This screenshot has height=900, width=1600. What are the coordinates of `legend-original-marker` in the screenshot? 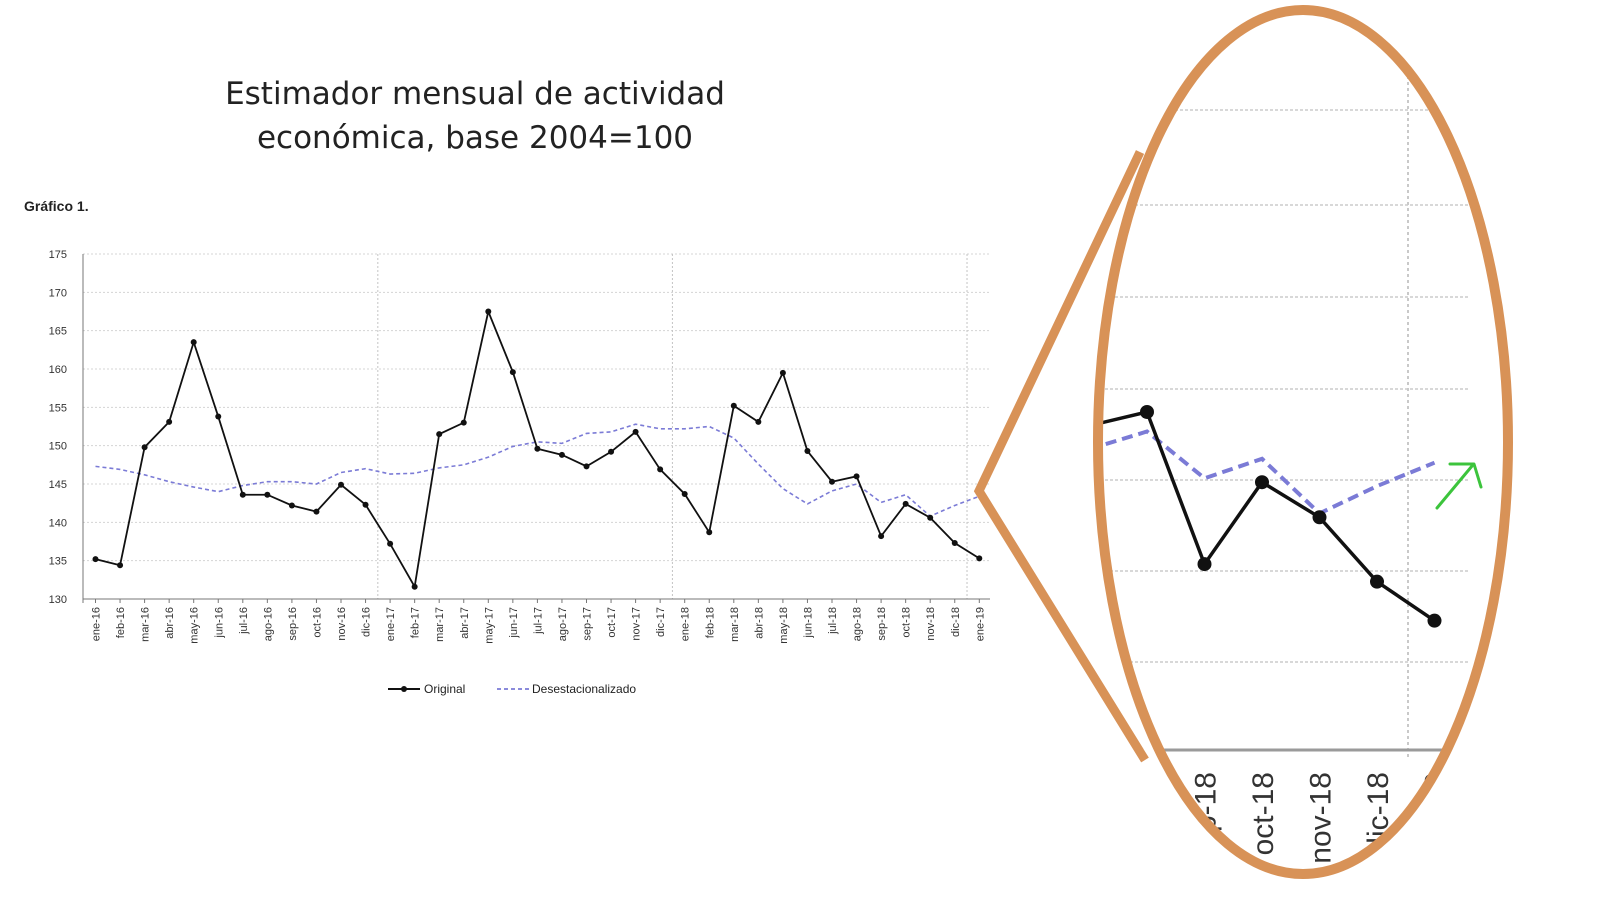 It's located at (404, 689).